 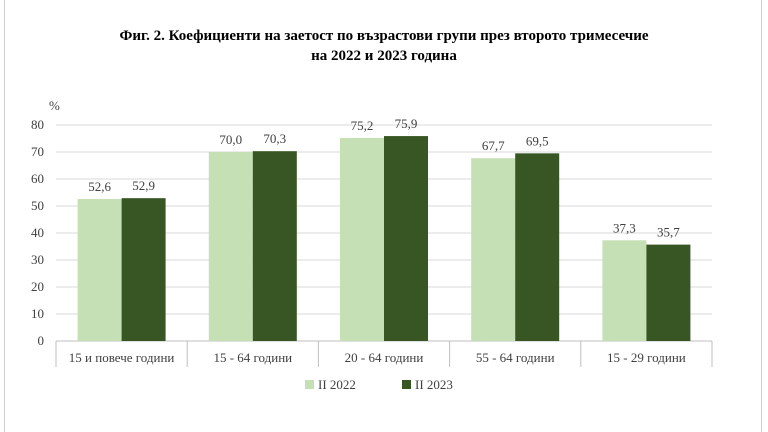 I want to click on data-label: 52,9, so click(x=143, y=185).